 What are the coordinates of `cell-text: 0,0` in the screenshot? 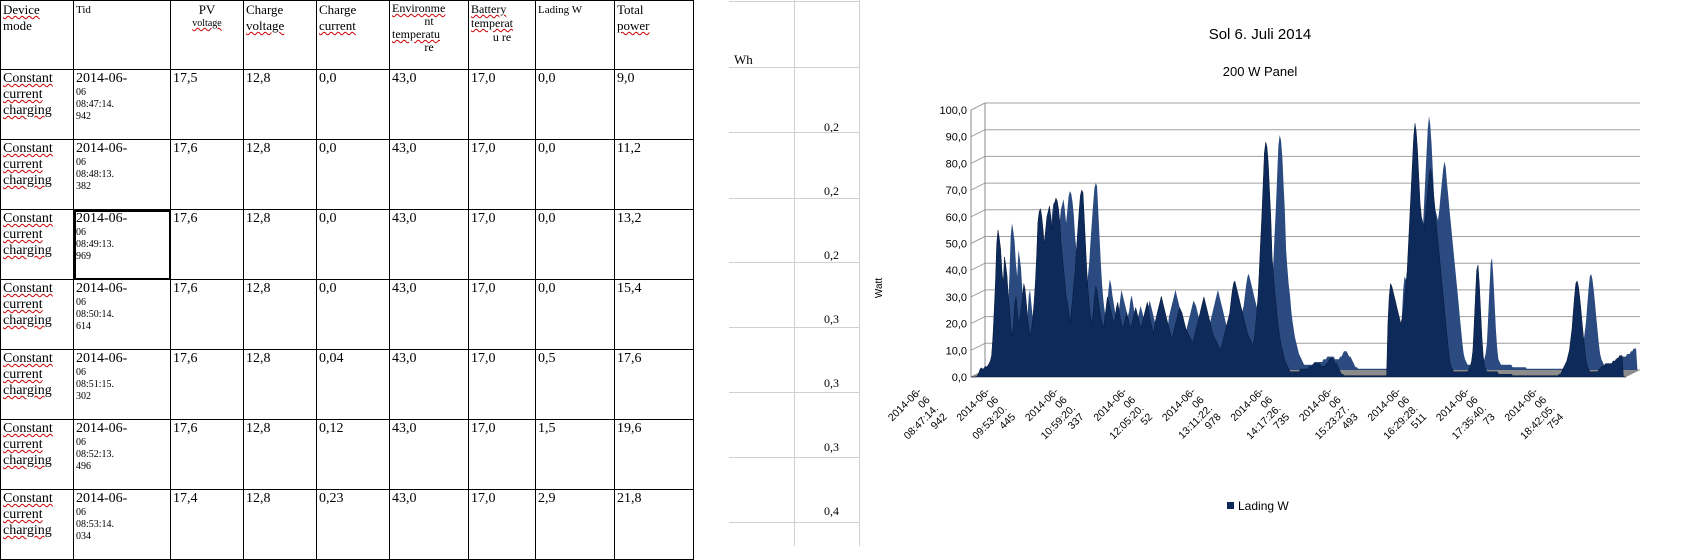 It's located at (328, 288).